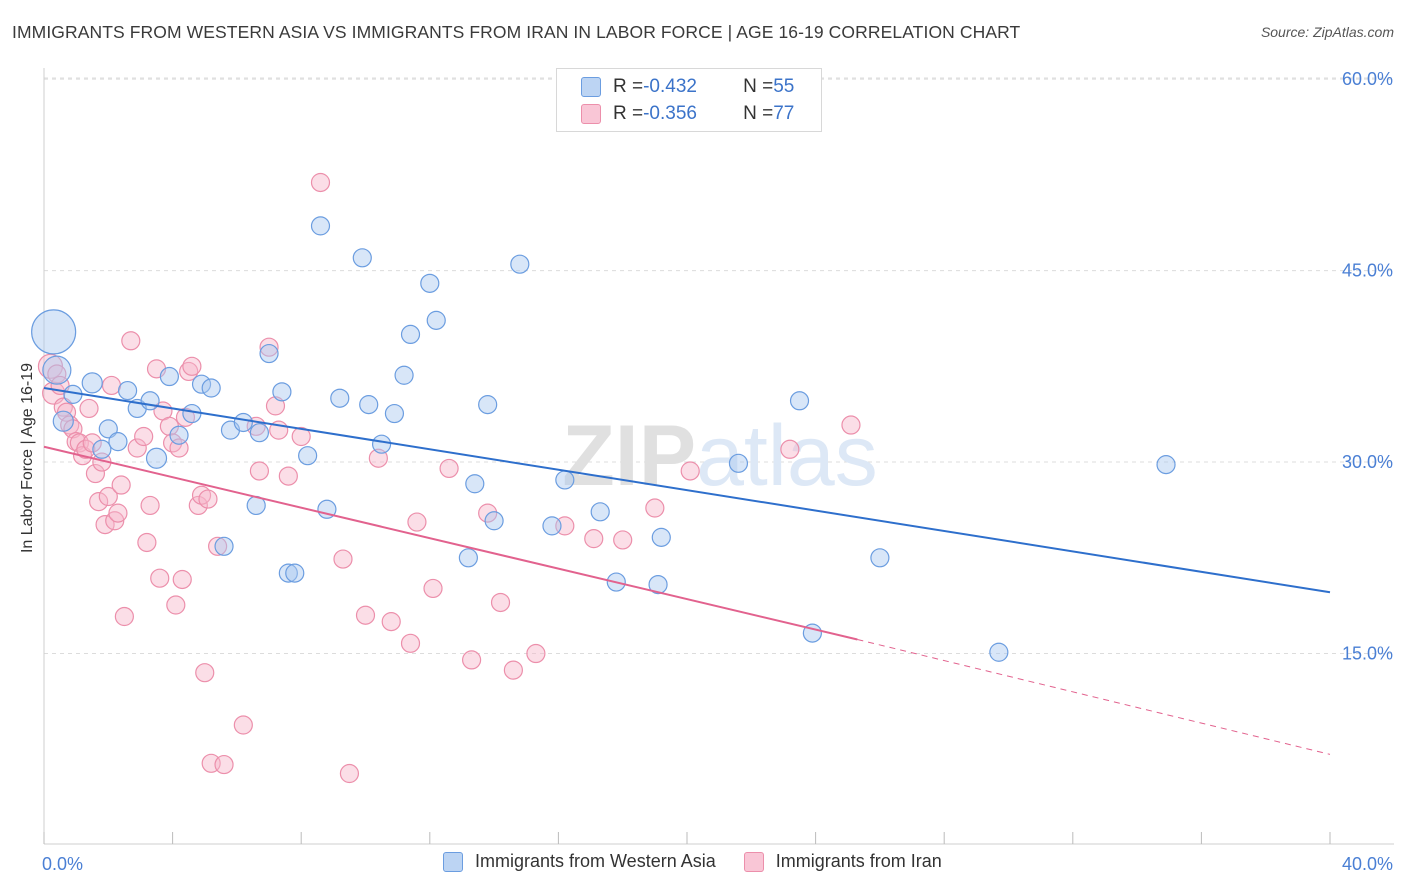 The image size is (1406, 892). I want to click on stats-legend: R = -0.432 N = 55 R = -0.356 N = 77, so click(689, 100).